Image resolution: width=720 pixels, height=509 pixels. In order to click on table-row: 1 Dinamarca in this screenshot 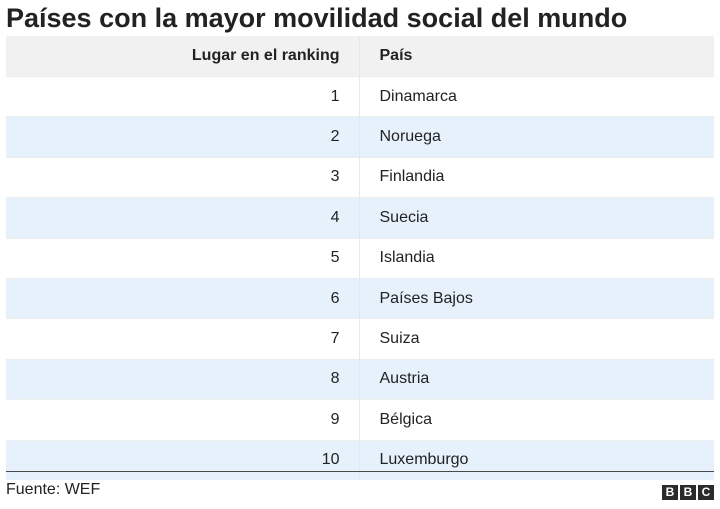, I will do `click(360, 96)`.